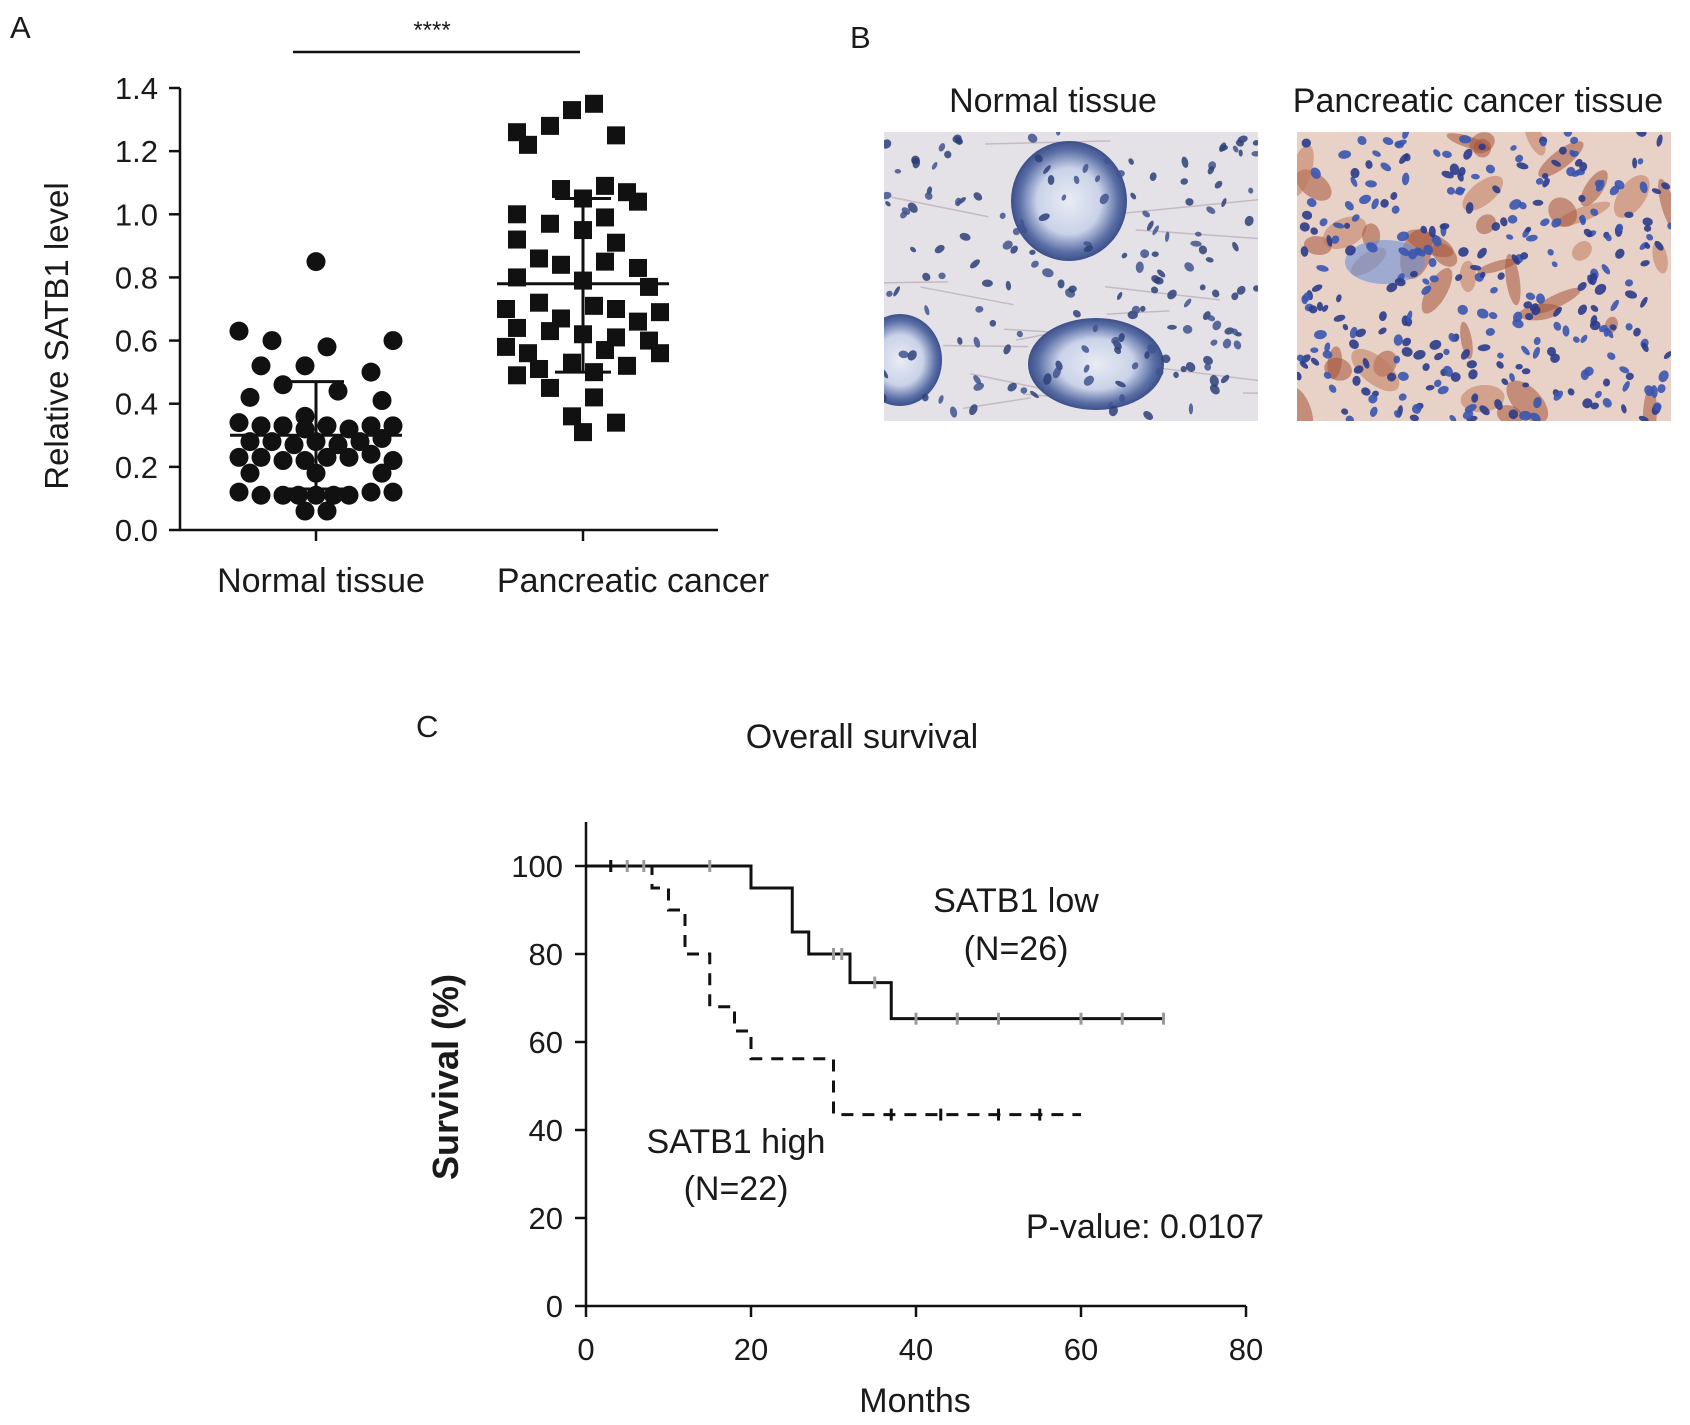  Describe the element at coordinates (546, 1218) in the screenshot. I see `y-tick-label: 20` at that location.